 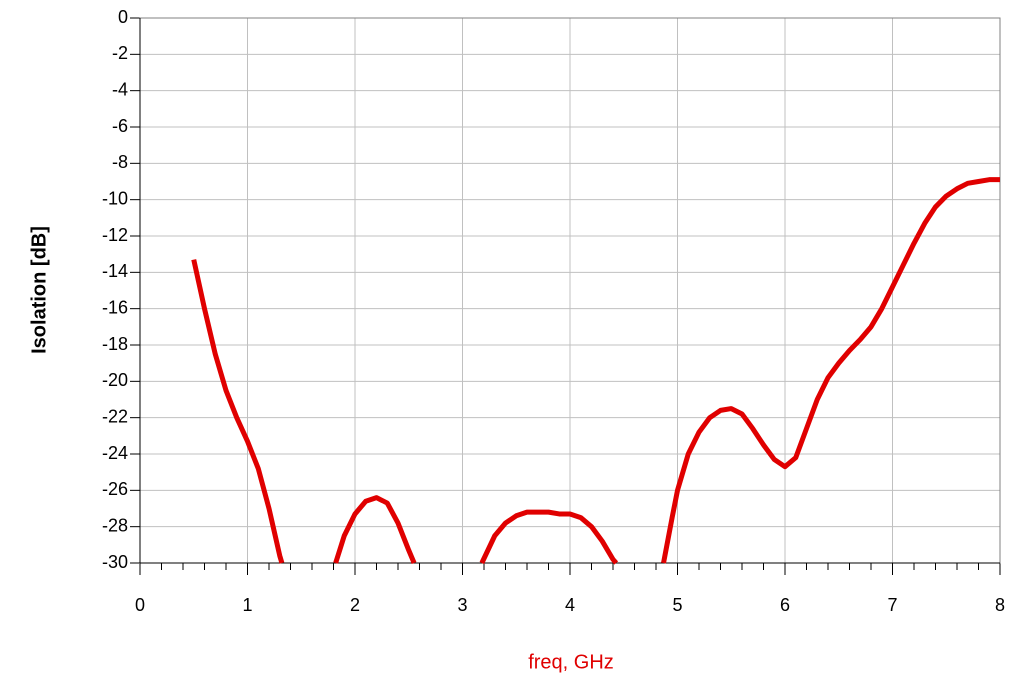 What do you see at coordinates (462, 605) in the screenshot?
I see `x-tick-label: 3` at bounding box center [462, 605].